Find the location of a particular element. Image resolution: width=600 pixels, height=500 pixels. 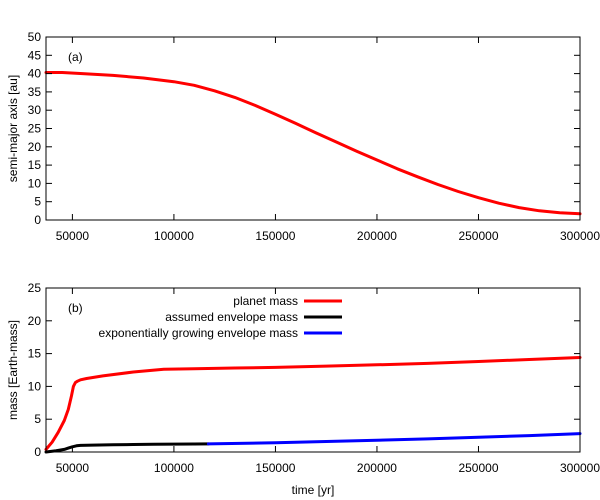

panel-b-x-tick-label: 50000 is located at coordinates (73, 468).